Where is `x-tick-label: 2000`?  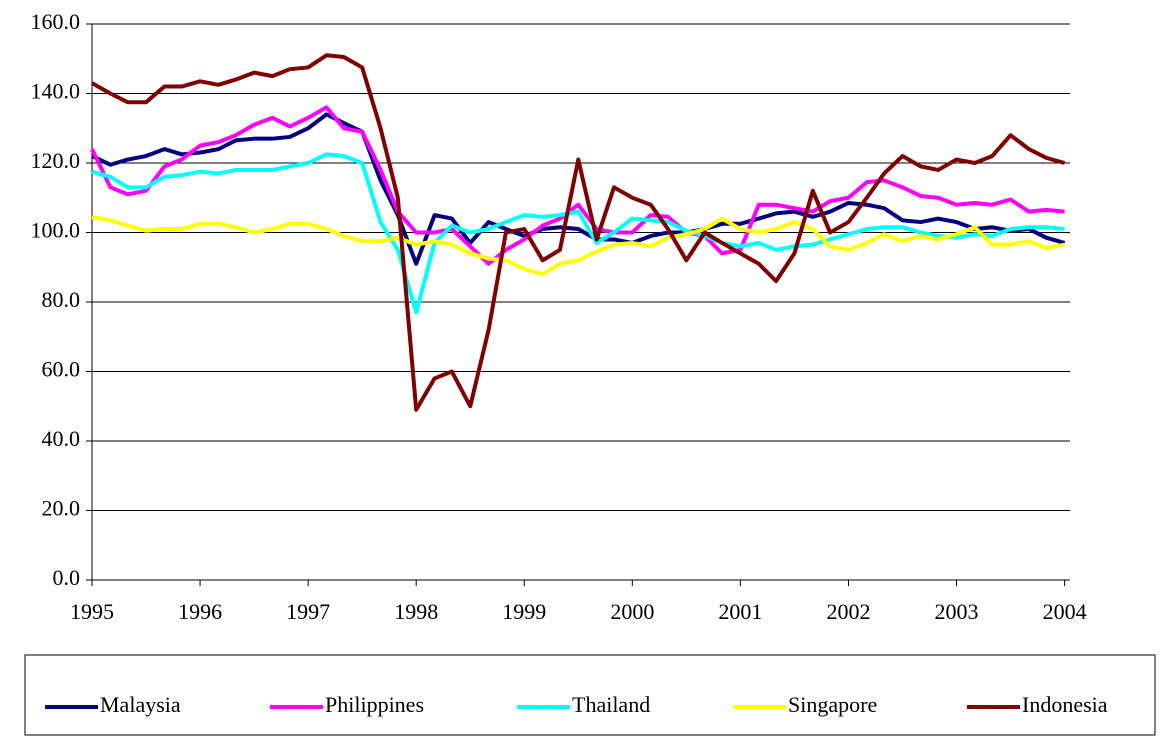 x-tick-label: 2000 is located at coordinates (632, 611).